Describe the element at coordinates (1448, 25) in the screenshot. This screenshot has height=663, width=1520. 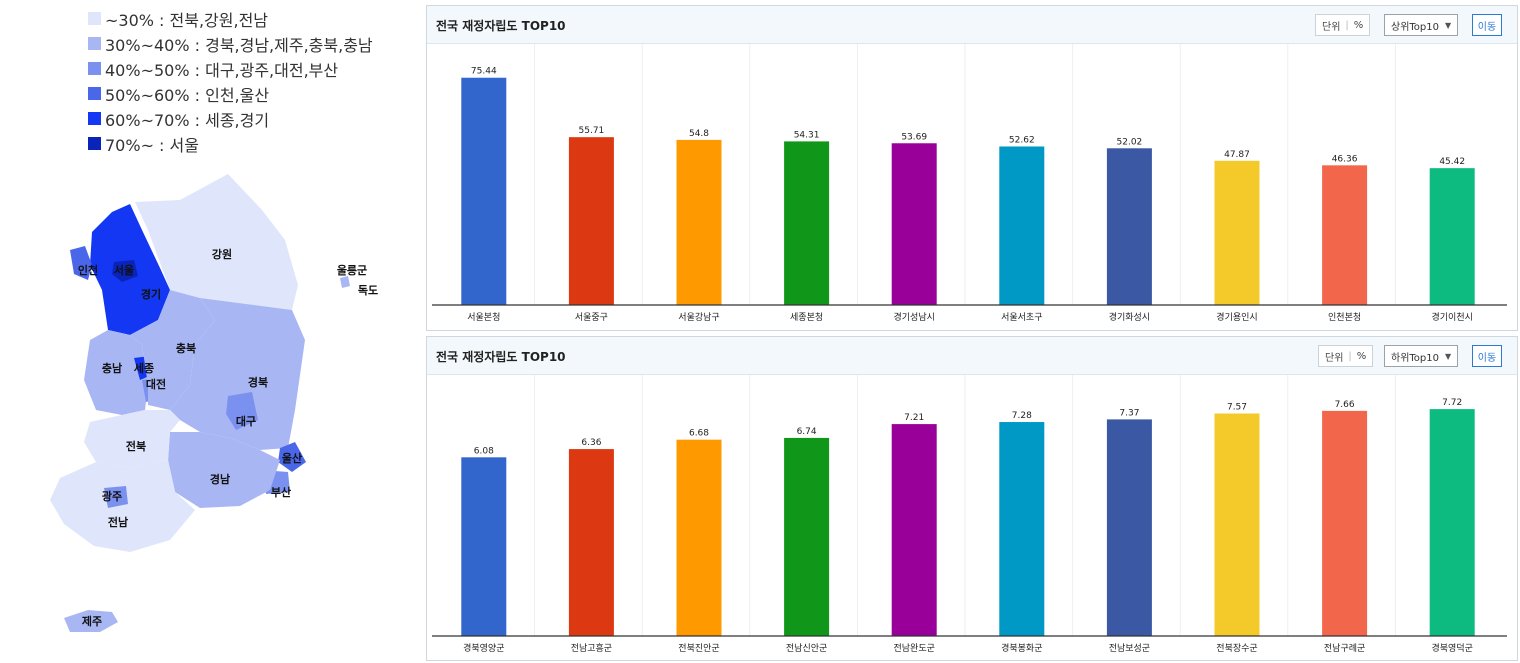
I see `chevron-down-icon: ▼` at that location.